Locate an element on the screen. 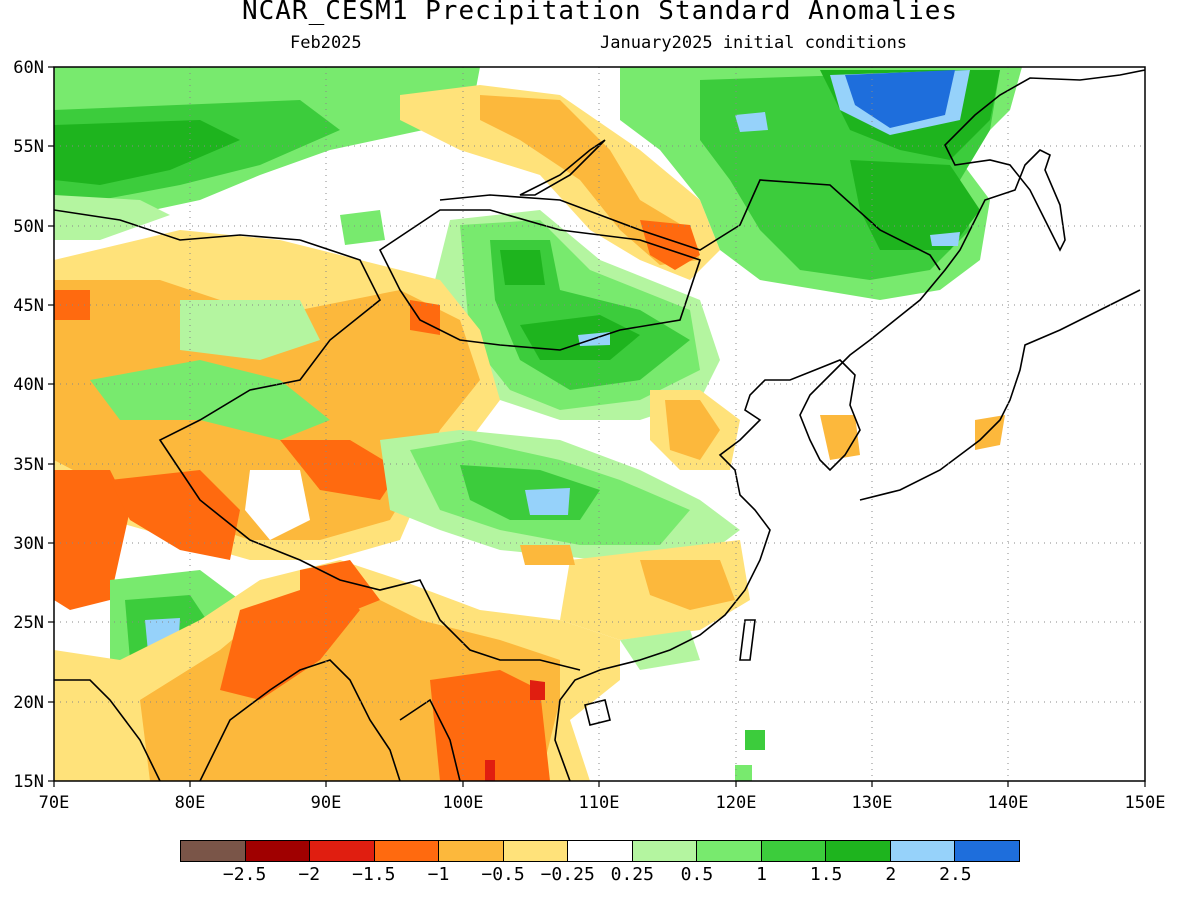 The image size is (1200, 900). x-tick-label: 100E is located at coordinates (463, 803).